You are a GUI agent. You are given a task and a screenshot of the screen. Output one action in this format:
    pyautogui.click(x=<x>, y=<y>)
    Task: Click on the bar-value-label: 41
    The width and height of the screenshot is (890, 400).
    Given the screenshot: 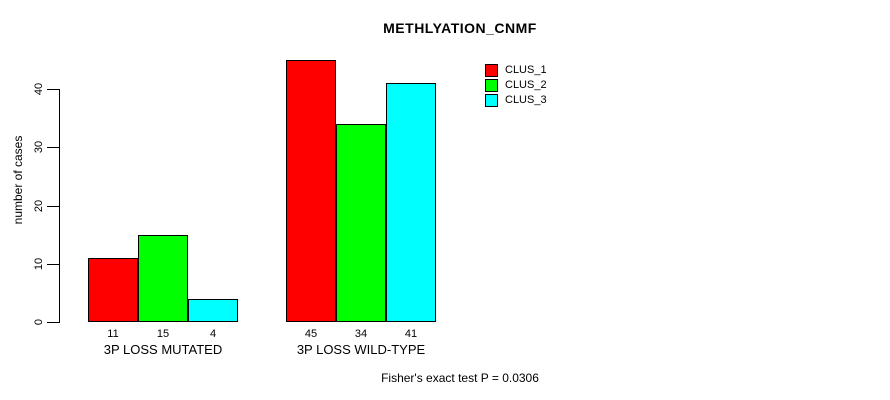 What is the action you would take?
    pyautogui.click(x=411, y=334)
    